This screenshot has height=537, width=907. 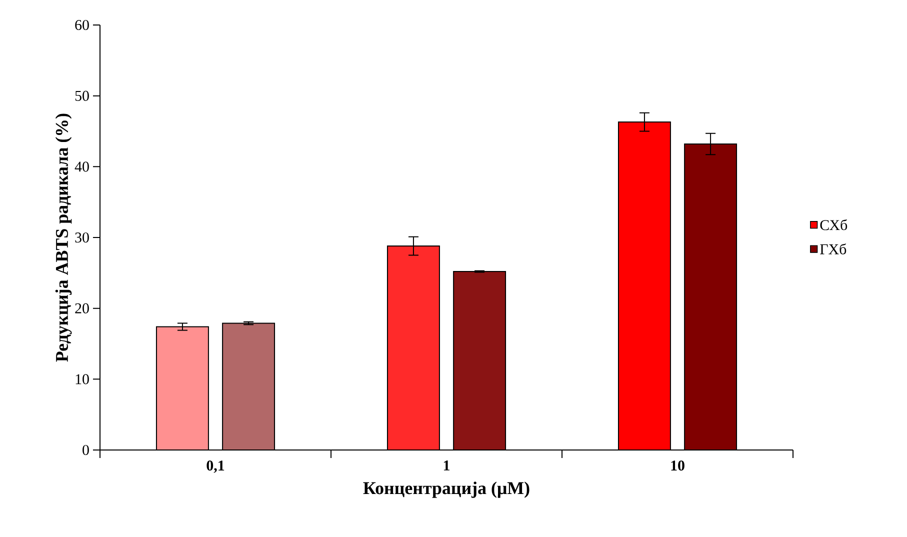 I want to click on y-axis-title: Редукција ABTS радикала (%), so click(x=63, y=238).